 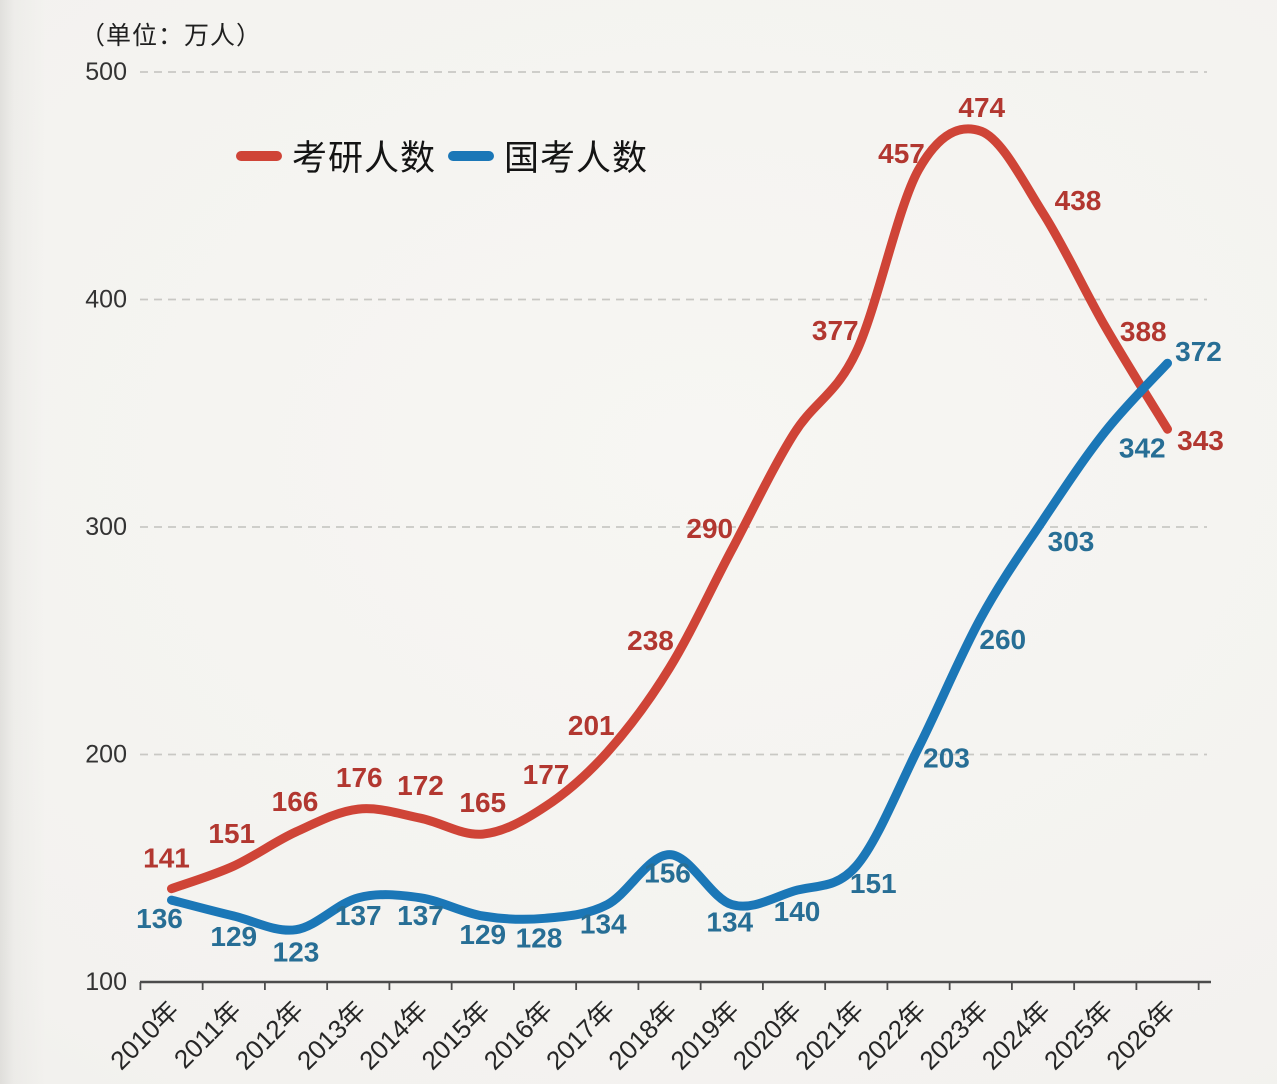 What do you see at coordinates (144, 1035) in the screenshot?
I see `x-axis-year-label: 2010年` at bounding box center [144, 1035].